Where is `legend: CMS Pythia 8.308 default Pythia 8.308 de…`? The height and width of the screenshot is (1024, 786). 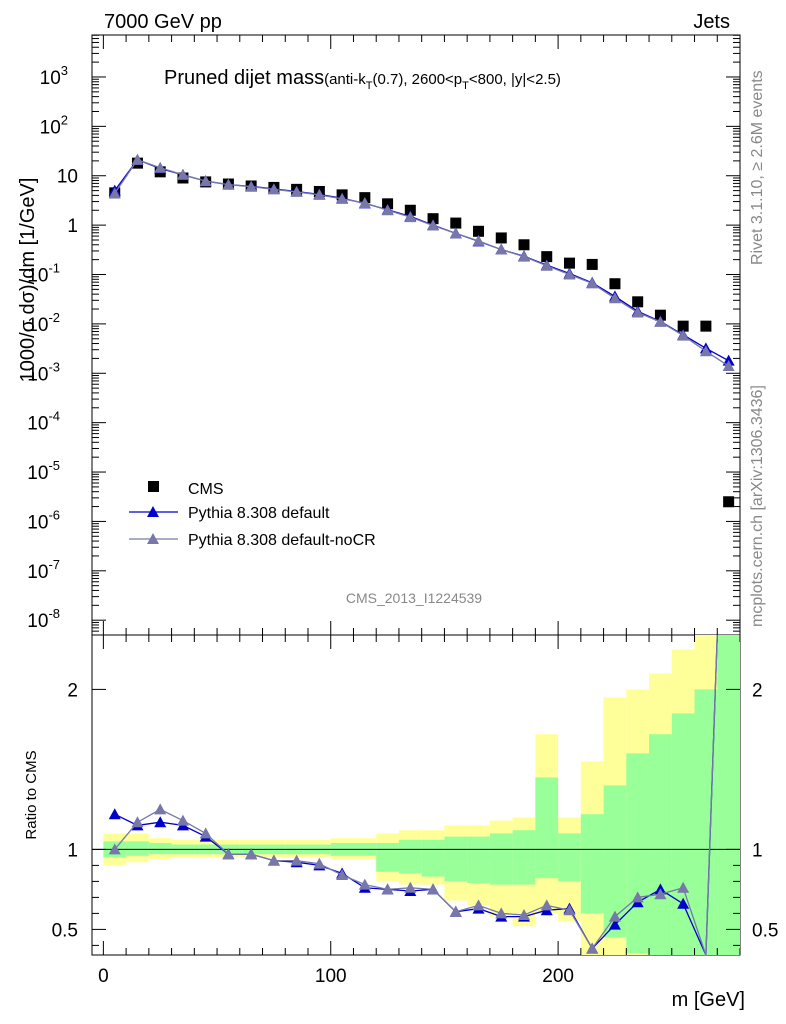
legend: CMS Pythia 8.308 default Pythia 8.308 de… is located at coordinates (252, 515).